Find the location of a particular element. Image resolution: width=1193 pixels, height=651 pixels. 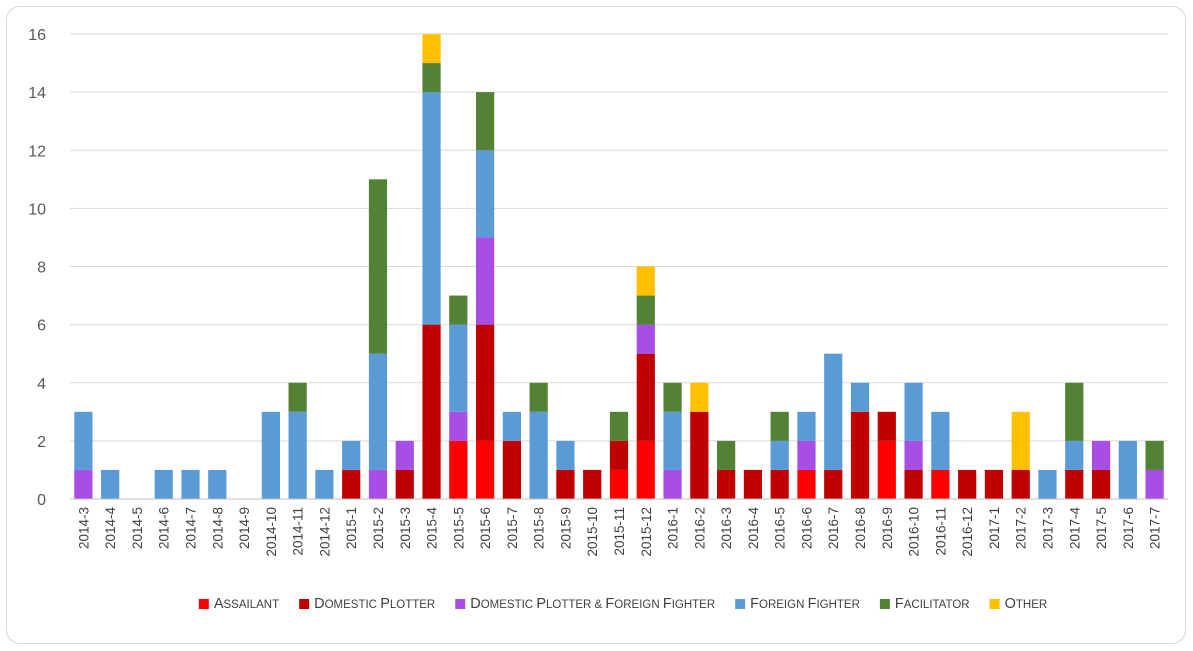

y-axis-ticks: 0 2 4 6 8 10 12 14 16 is located at coordinates (37, 268).